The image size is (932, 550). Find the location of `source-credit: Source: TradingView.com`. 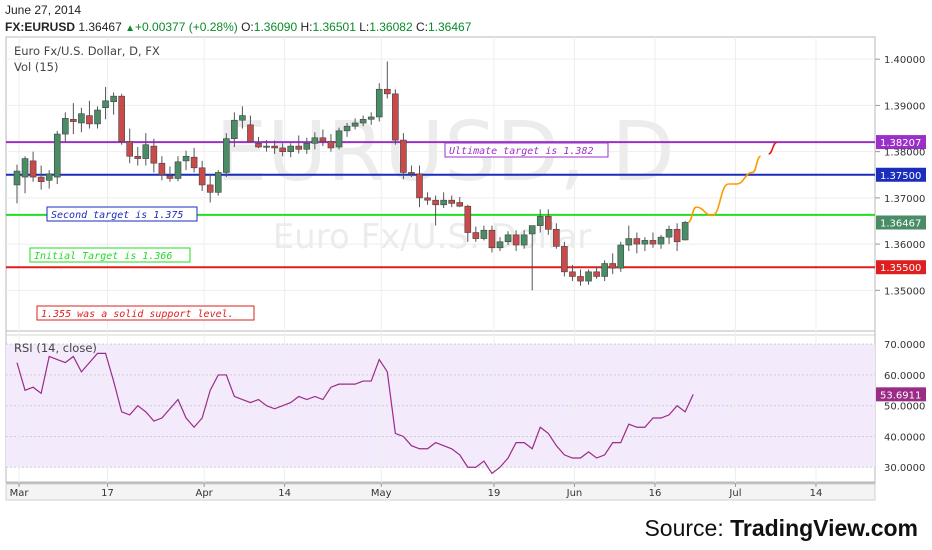

source-credit: Source: TradingView.com is located at coordinates (781, 528).